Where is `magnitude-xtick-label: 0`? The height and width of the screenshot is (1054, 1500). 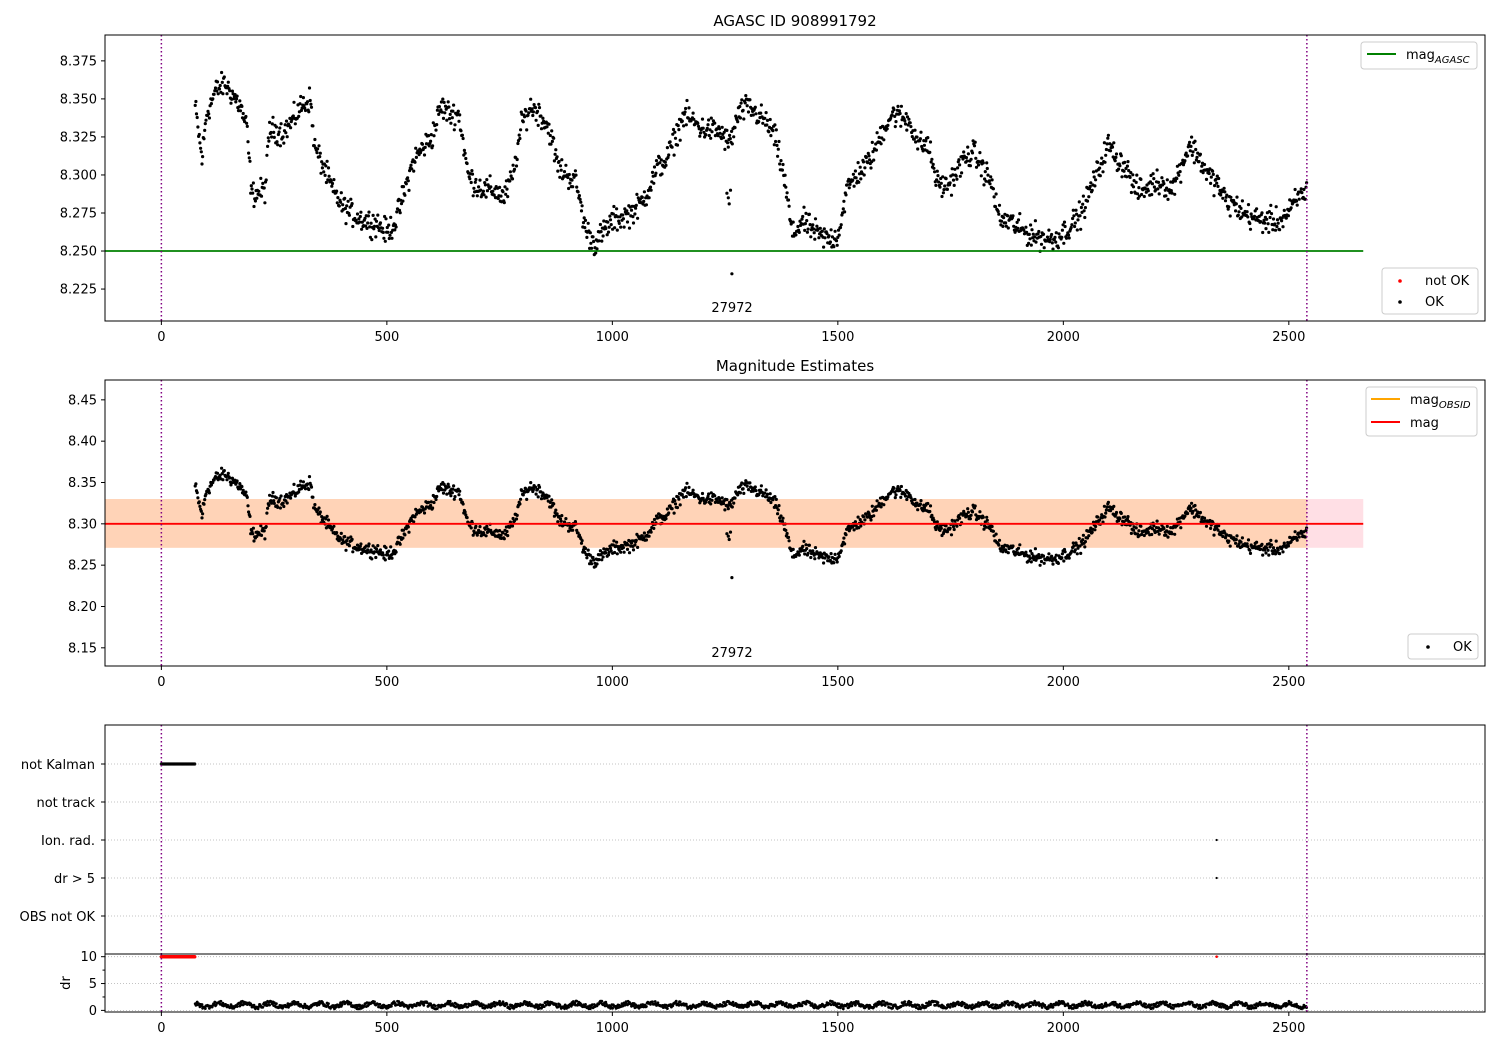 magnitude-xtick-label: 0 is located at coordinates (161, 682).